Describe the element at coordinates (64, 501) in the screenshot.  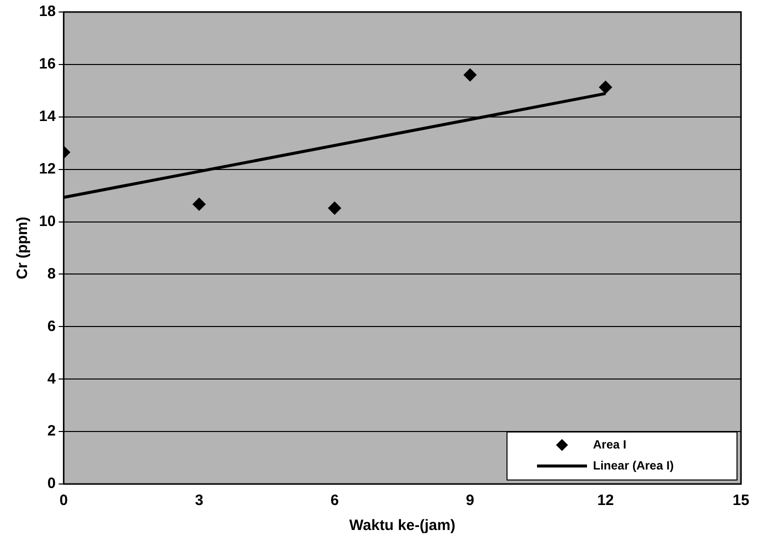
I see `x-tick-label: 0` at that location.